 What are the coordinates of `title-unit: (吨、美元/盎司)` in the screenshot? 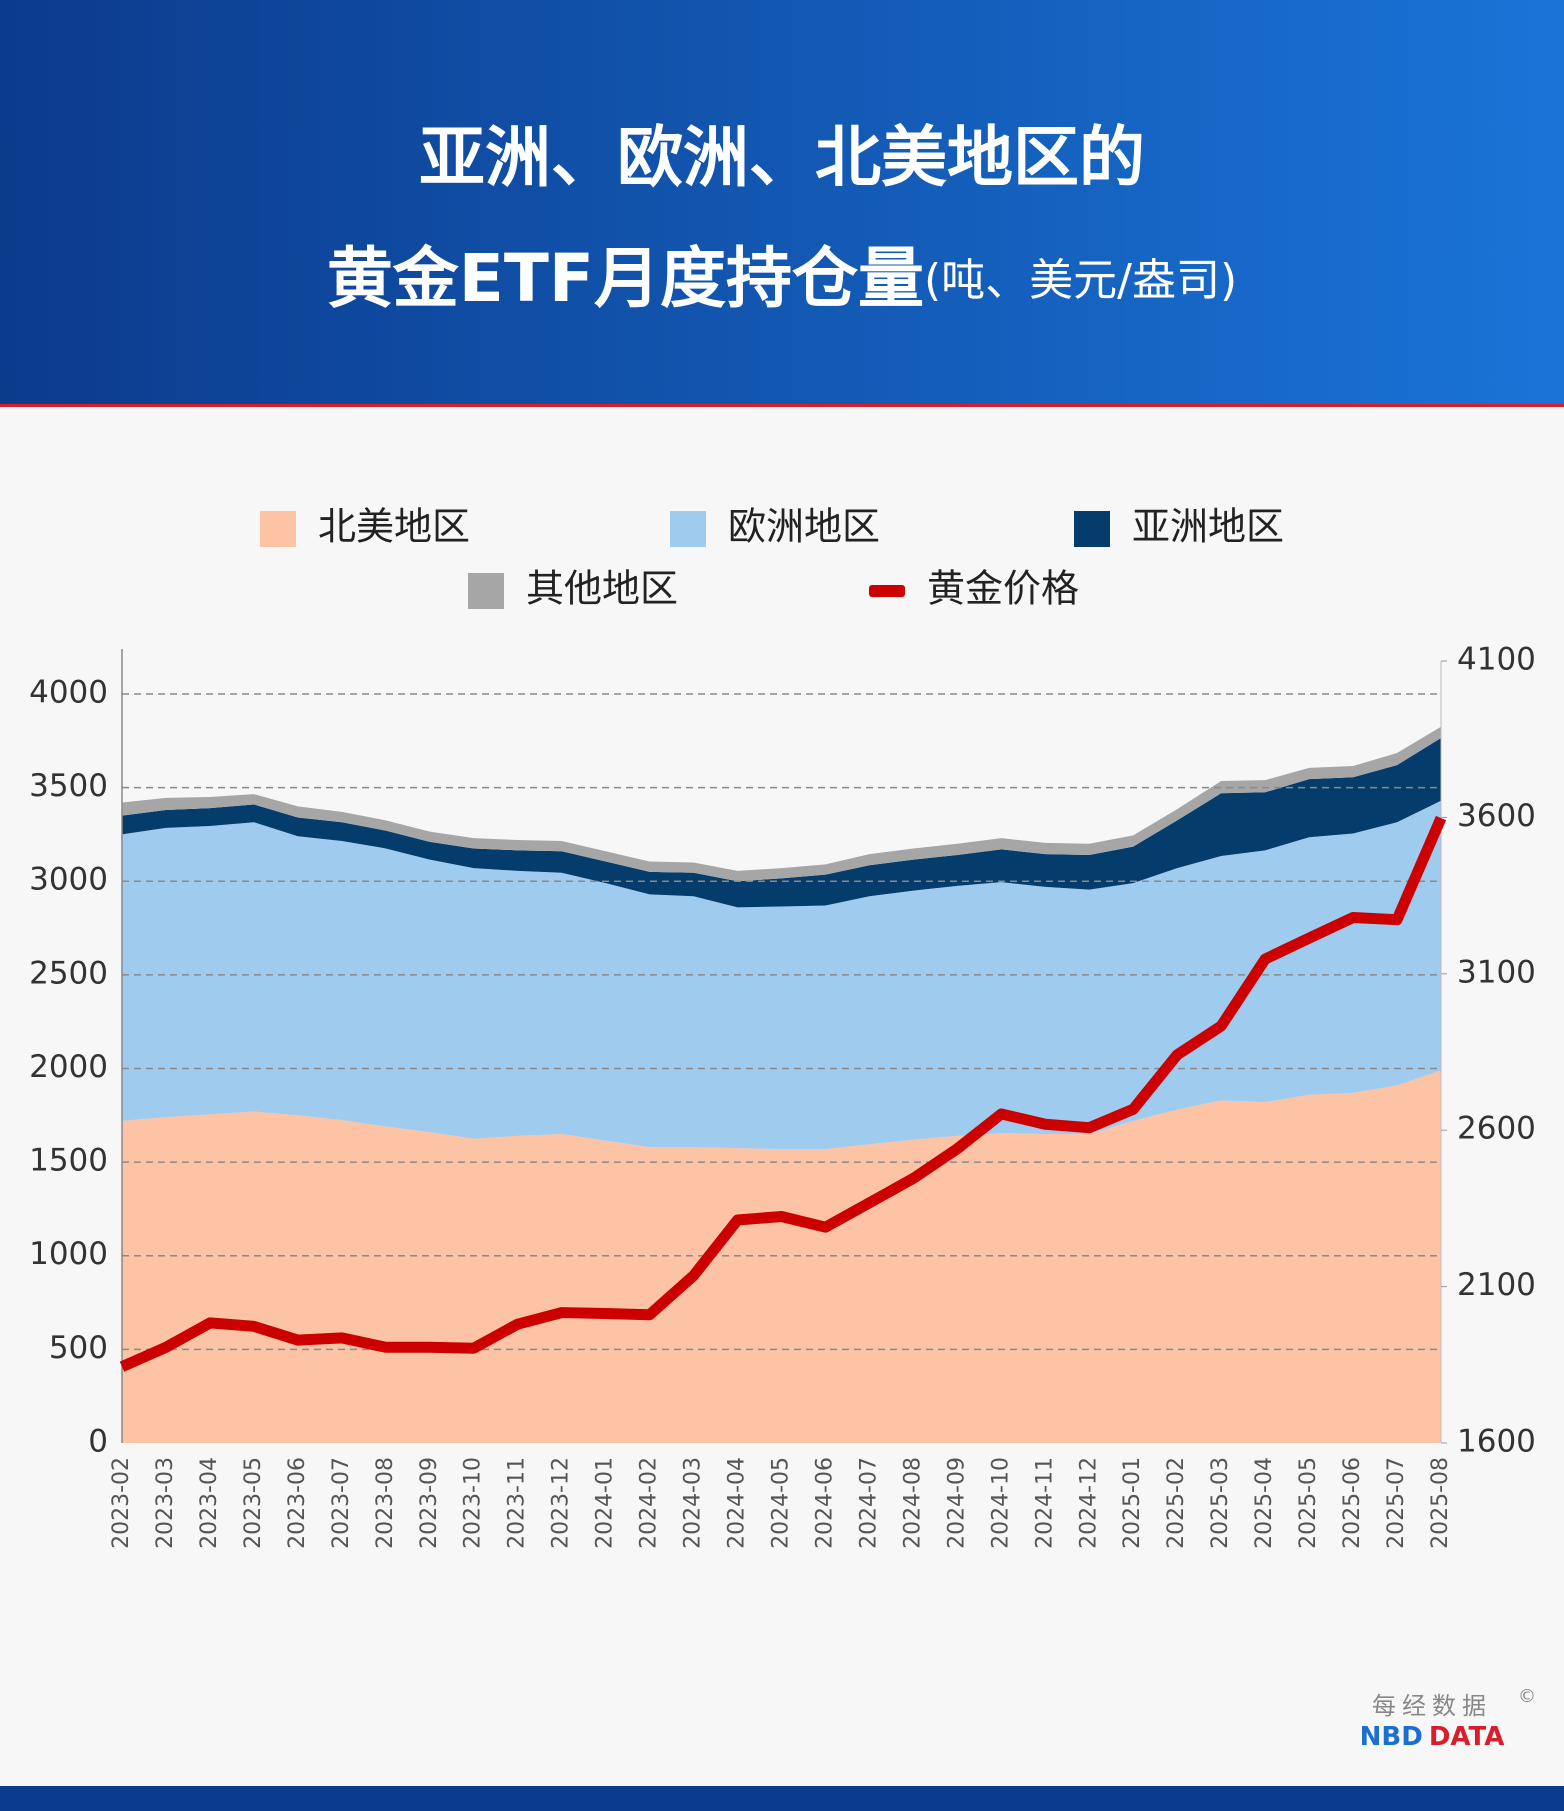 It's located at (1080, 280).